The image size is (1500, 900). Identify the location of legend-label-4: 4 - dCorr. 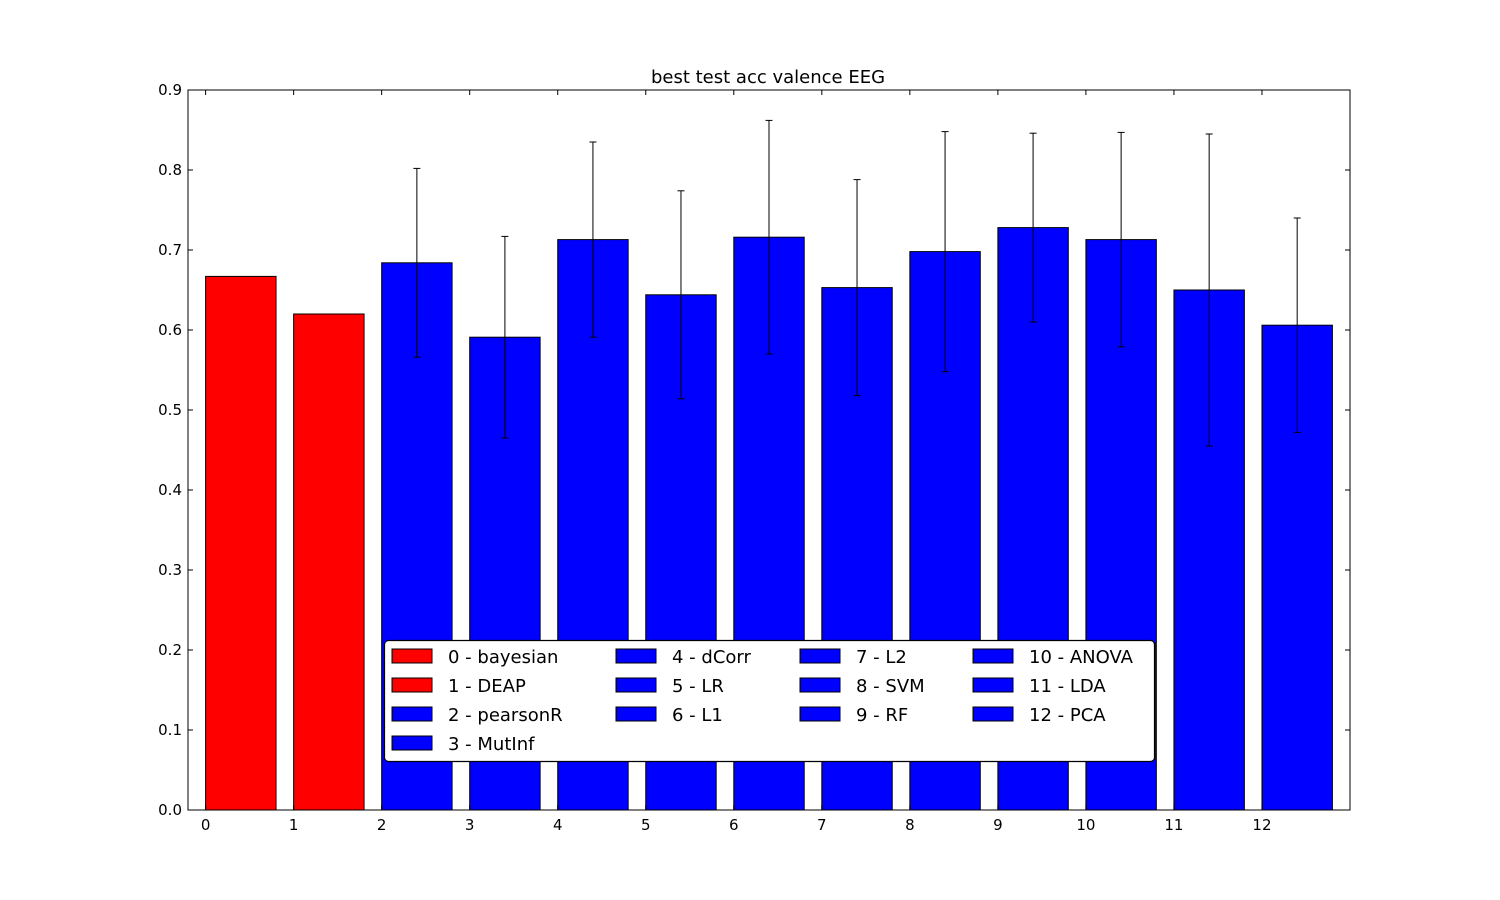
(711, 657).